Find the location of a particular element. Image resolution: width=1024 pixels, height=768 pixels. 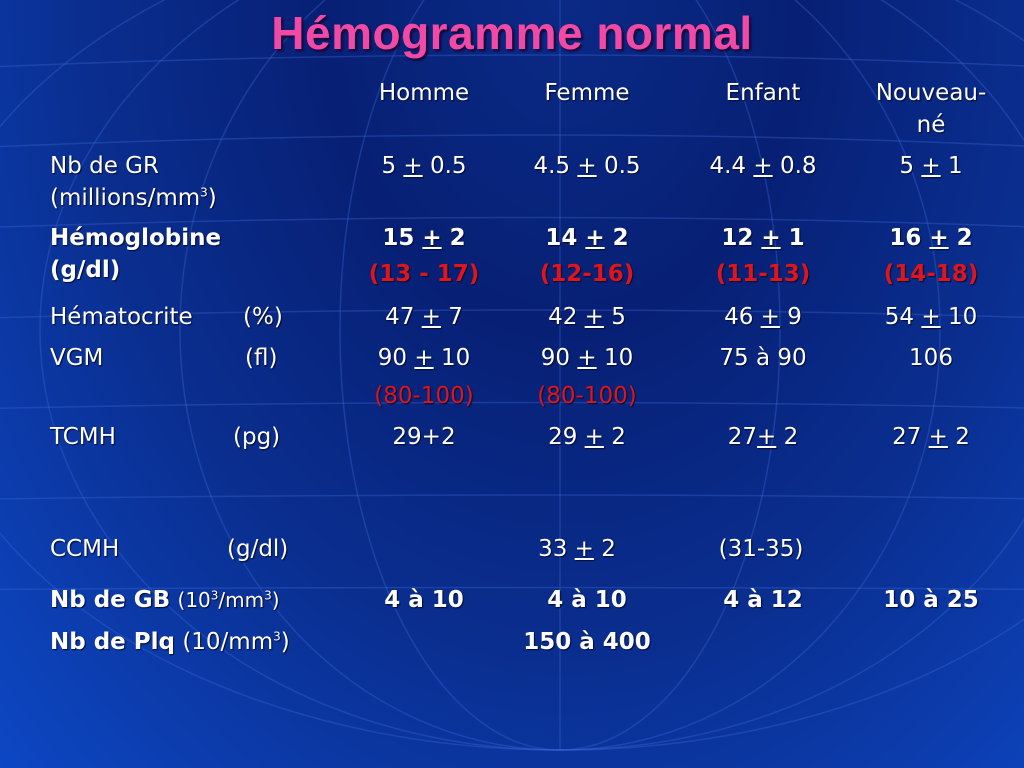

gr-unit: (millions/mm is located at coordinates (125, 198).